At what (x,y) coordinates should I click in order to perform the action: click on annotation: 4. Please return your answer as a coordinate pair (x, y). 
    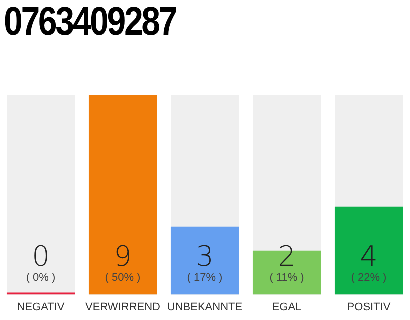
    Looking at the image, I should click on (369, 256).